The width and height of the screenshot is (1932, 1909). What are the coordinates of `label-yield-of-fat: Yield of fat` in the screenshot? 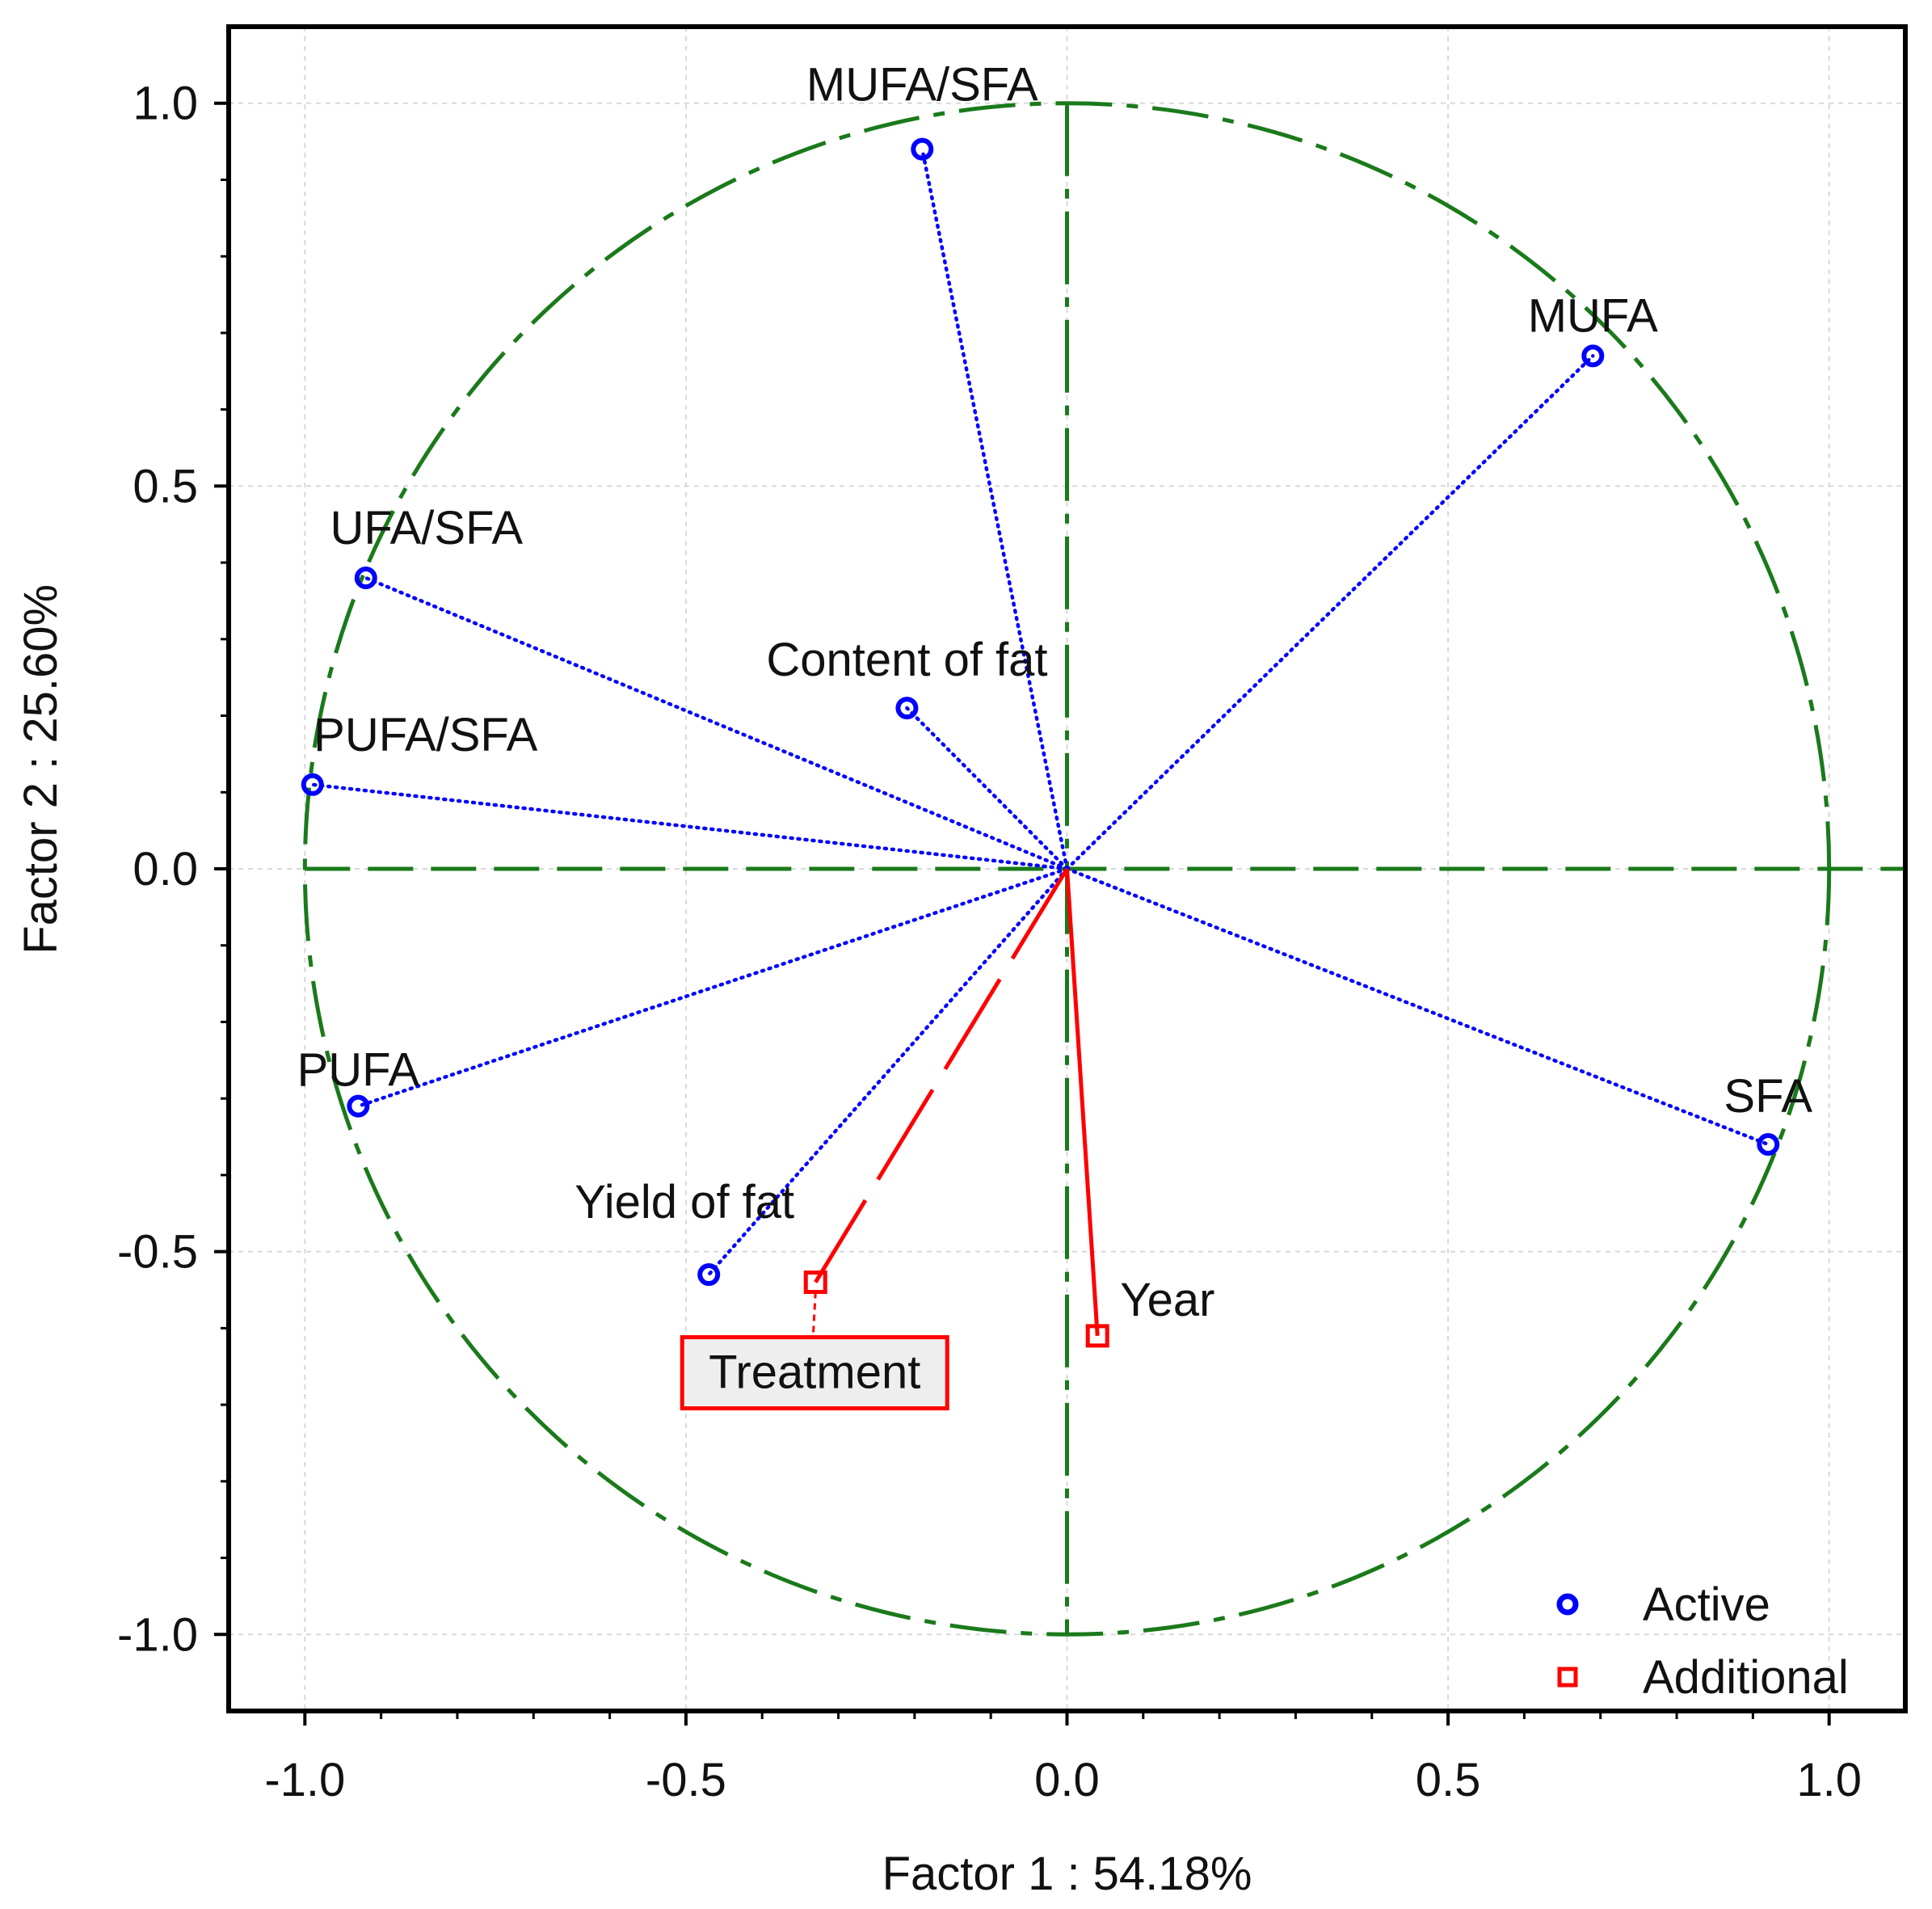 It's located at (684, 1202).